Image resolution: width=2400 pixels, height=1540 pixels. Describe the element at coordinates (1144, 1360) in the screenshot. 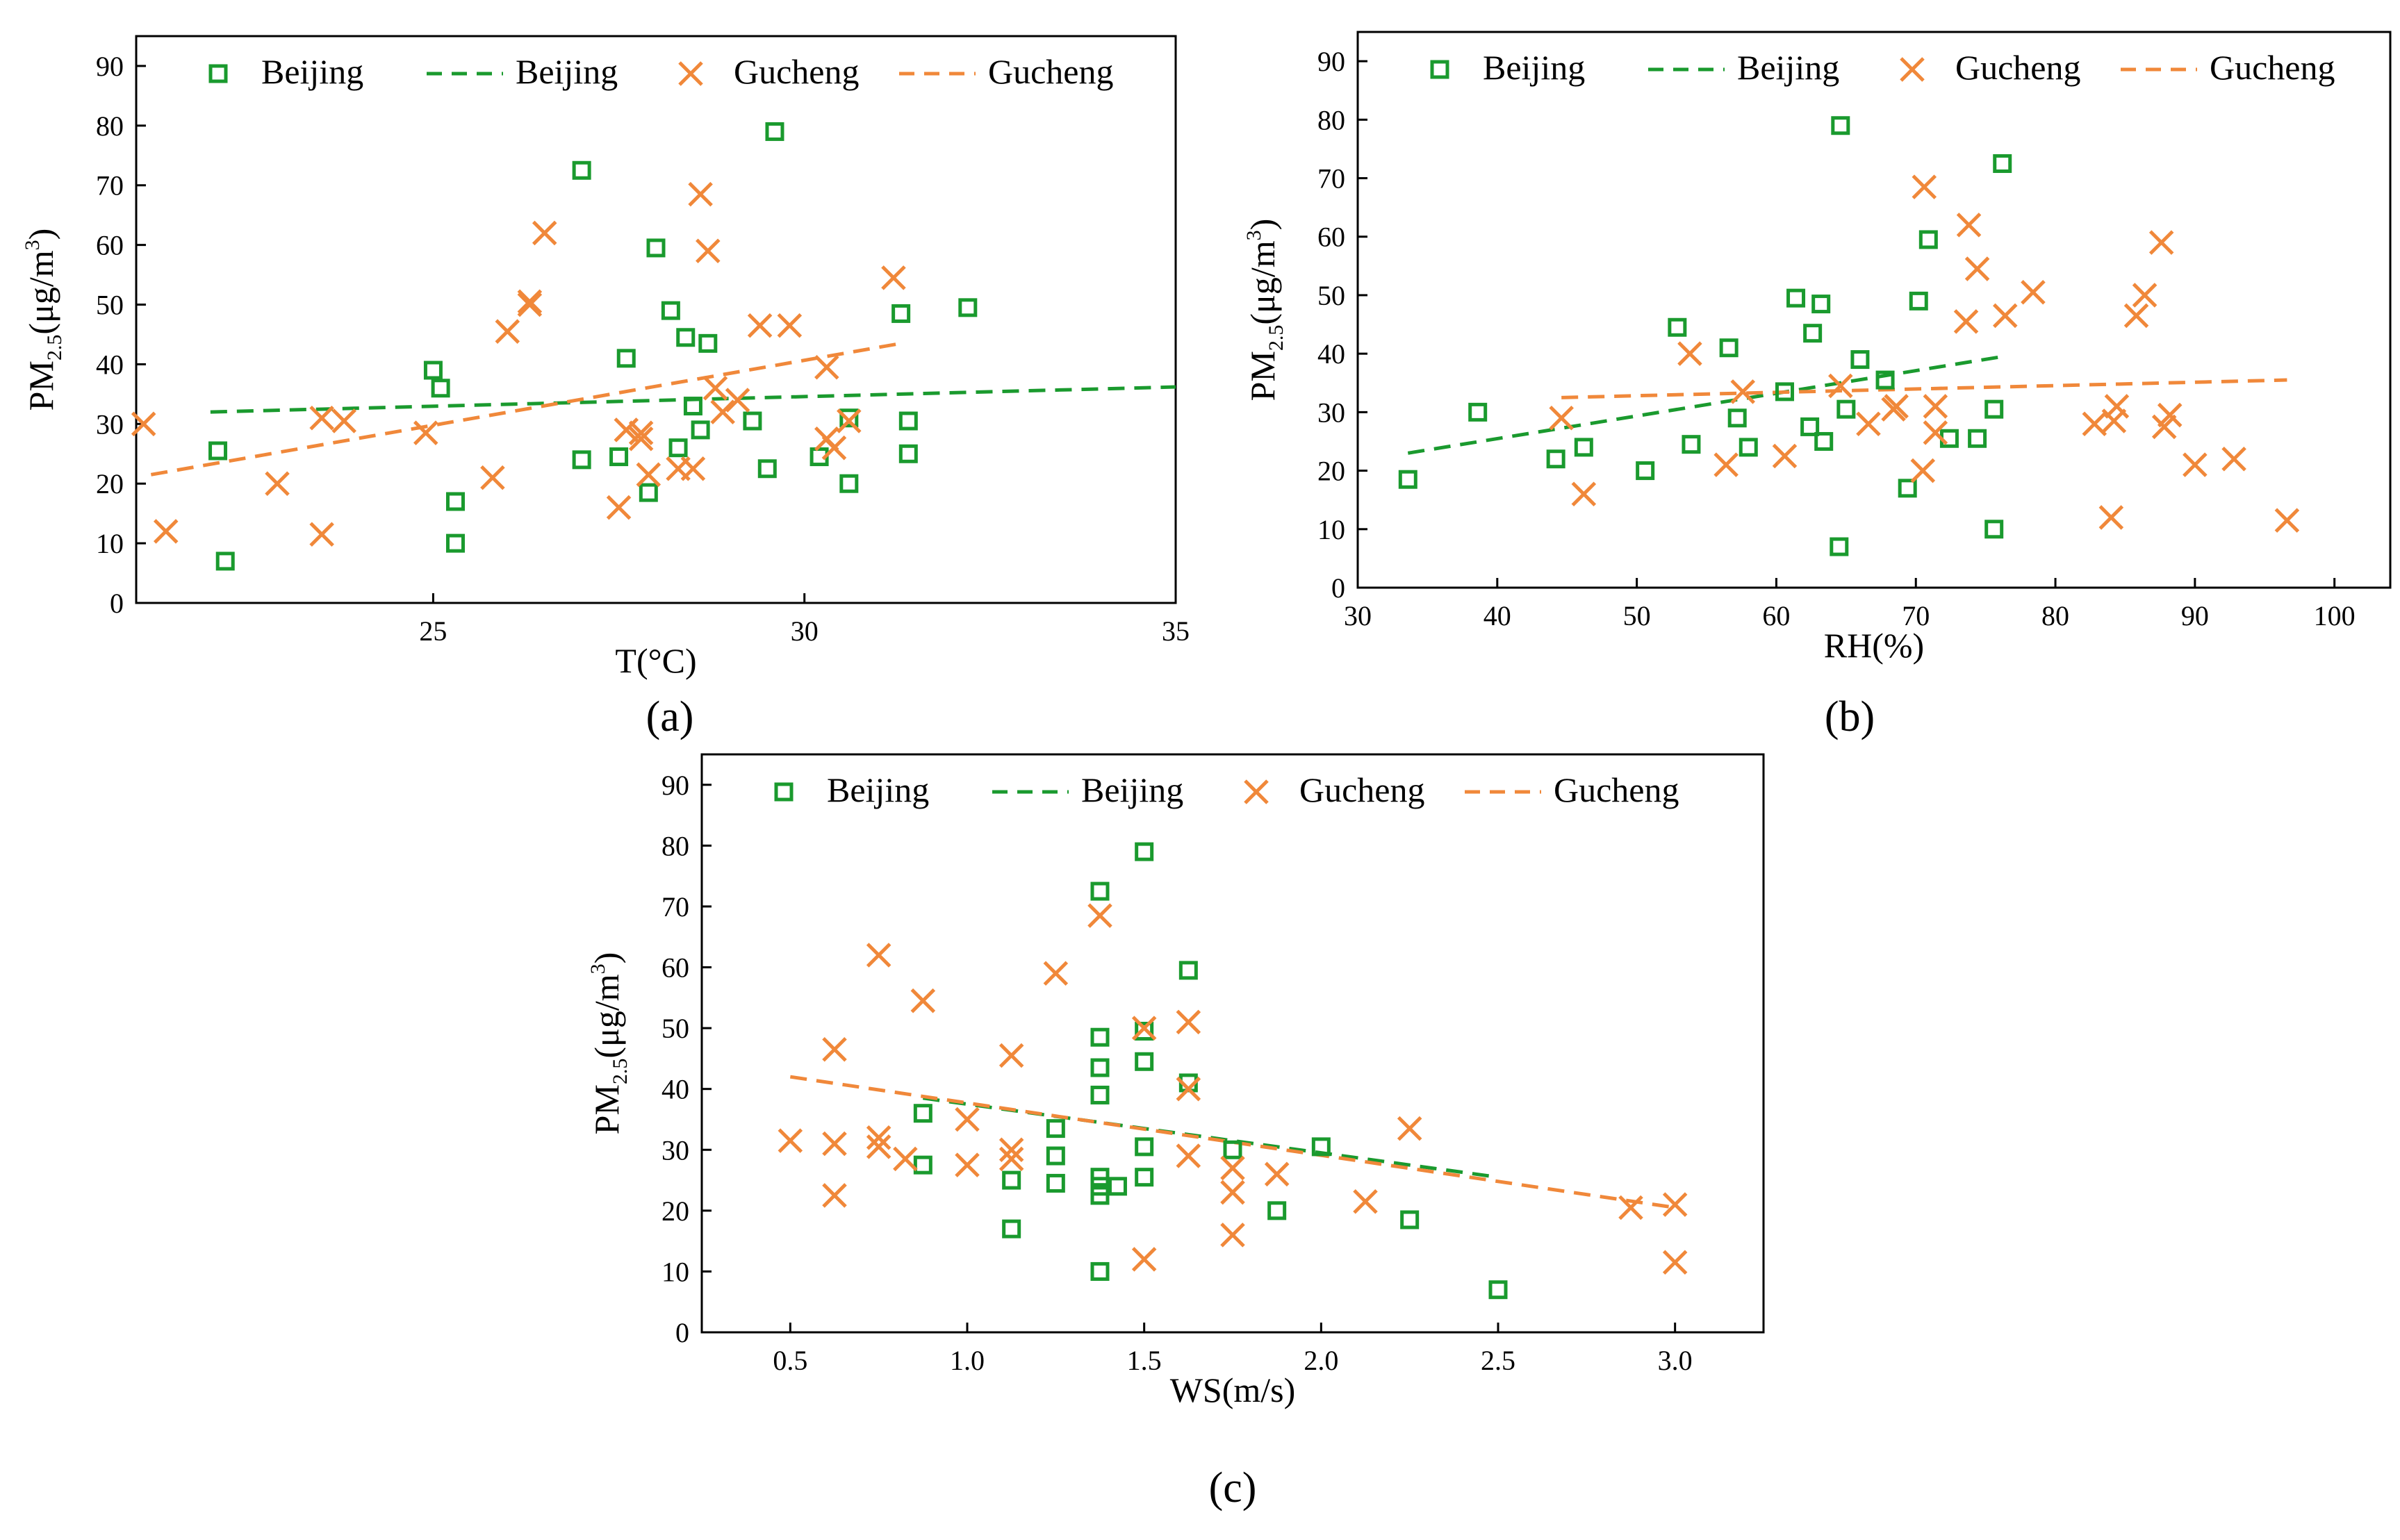

I see `x-tick-label: 1.5` at that location.